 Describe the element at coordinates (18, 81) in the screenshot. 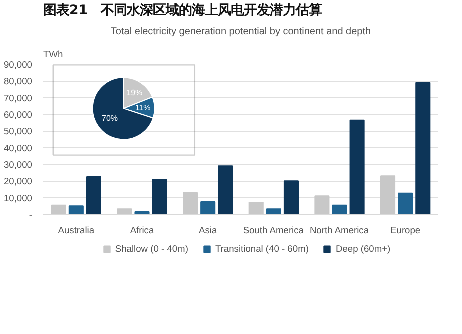

I see `y-tick-label: 80,000` at that location.